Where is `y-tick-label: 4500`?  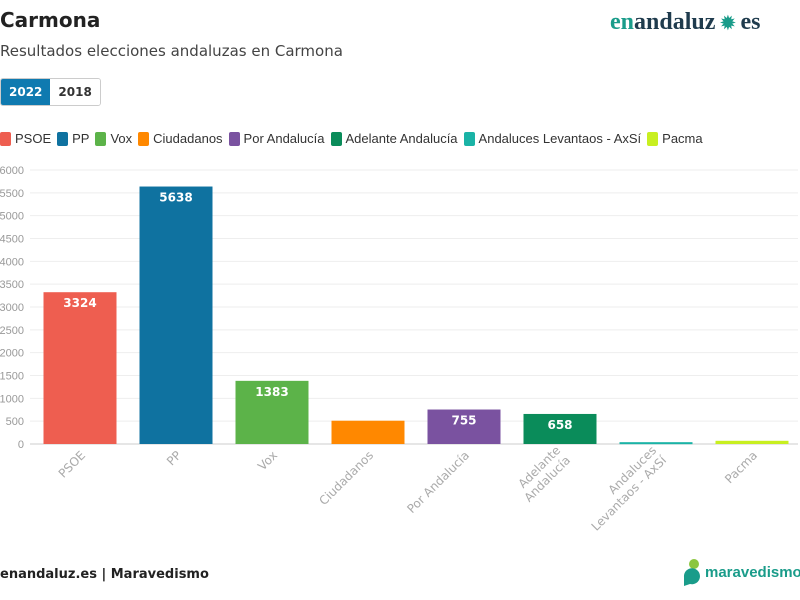
y-tick-label: 4500 is located at coordinates (12, 240).